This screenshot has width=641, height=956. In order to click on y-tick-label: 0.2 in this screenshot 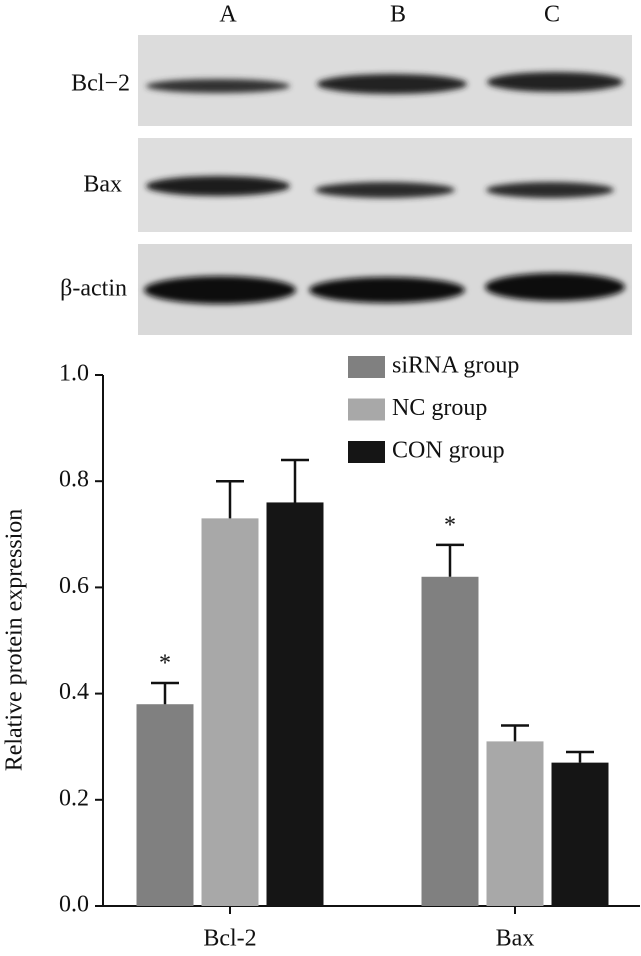, I will do `click(74, 798)`.